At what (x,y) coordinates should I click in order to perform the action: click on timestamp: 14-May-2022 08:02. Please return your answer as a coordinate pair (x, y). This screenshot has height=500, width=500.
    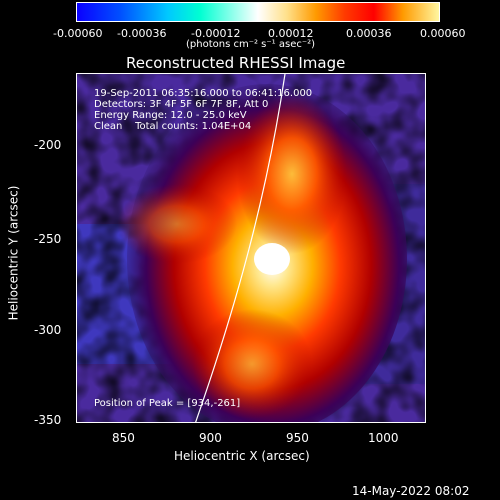
    Looking at the image, I should click on (411, 491).